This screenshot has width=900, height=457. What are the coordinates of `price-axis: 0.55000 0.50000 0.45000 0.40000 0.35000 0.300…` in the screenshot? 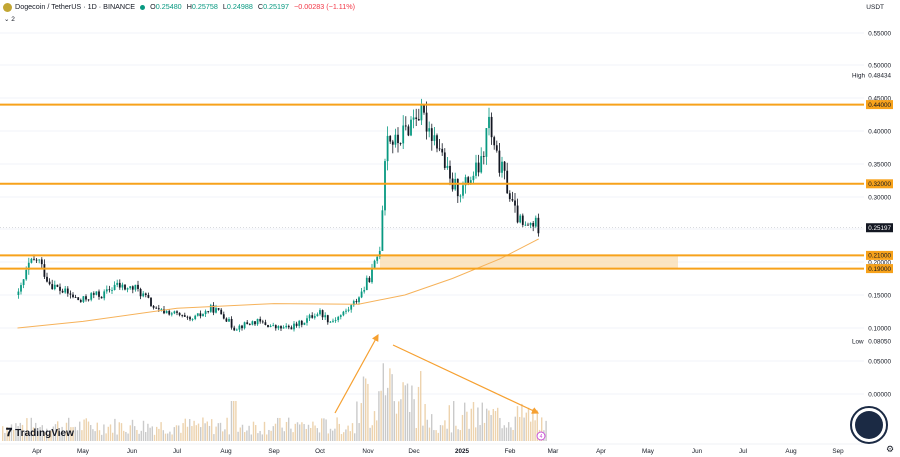 It's located at (870, 214).